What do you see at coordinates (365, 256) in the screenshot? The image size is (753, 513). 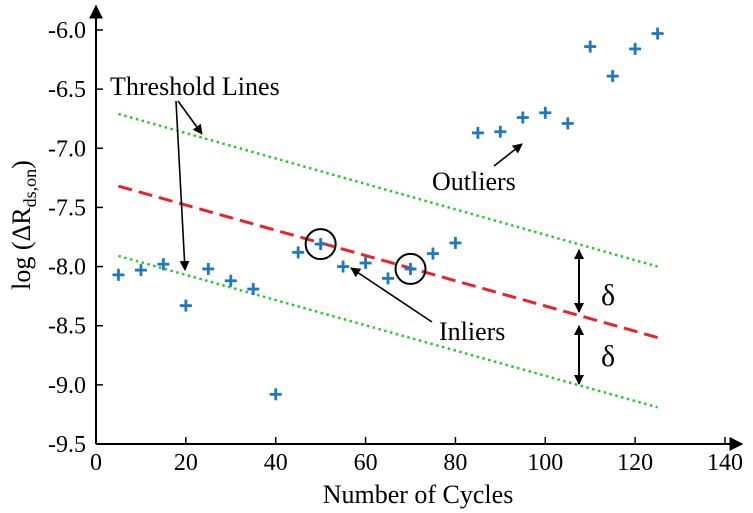 I see `circled-points-layer` at bounding box center [365, 256].